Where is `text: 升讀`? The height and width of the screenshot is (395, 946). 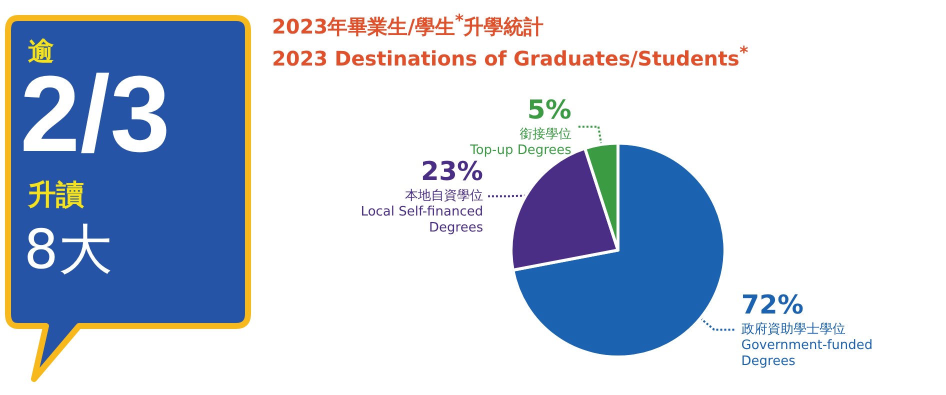 text: 升讀 is located at coordinates (56, 195).